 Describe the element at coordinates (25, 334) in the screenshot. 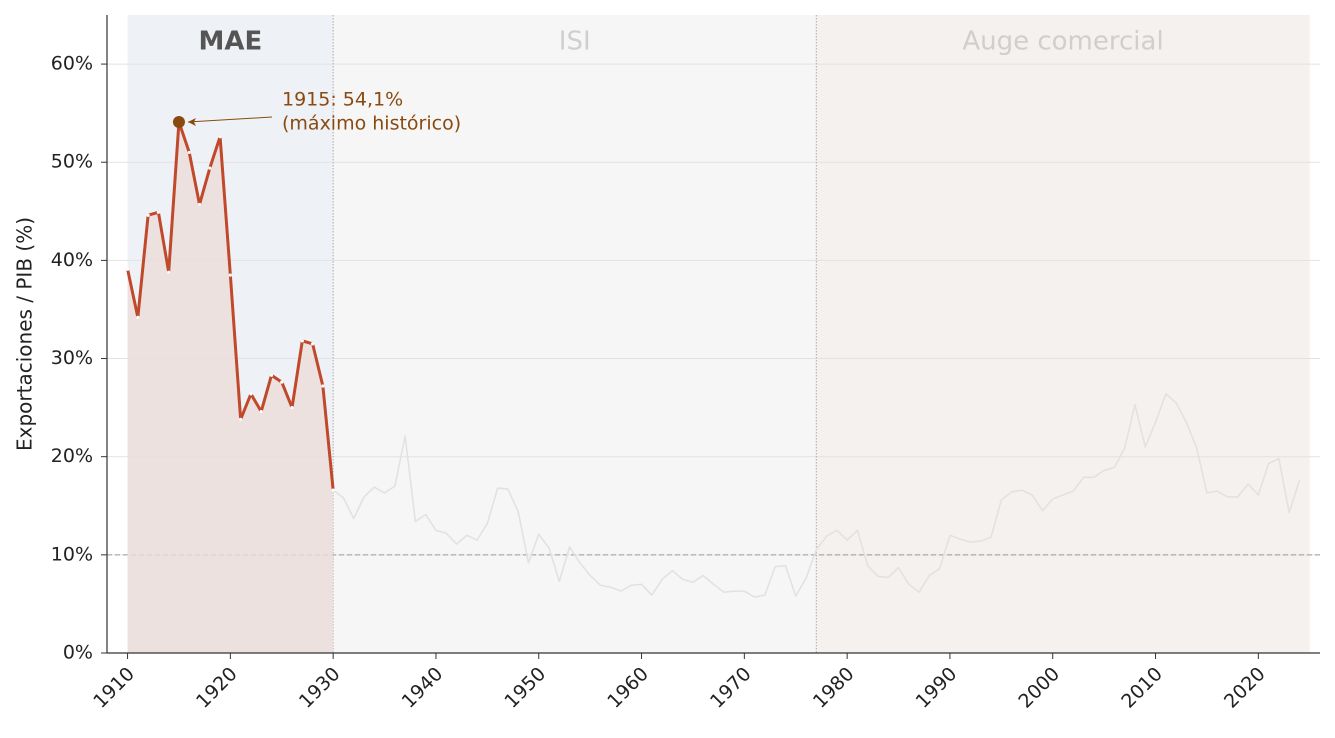

I see `y-axis-label: Exportaciones / PIB (%)` at that location.